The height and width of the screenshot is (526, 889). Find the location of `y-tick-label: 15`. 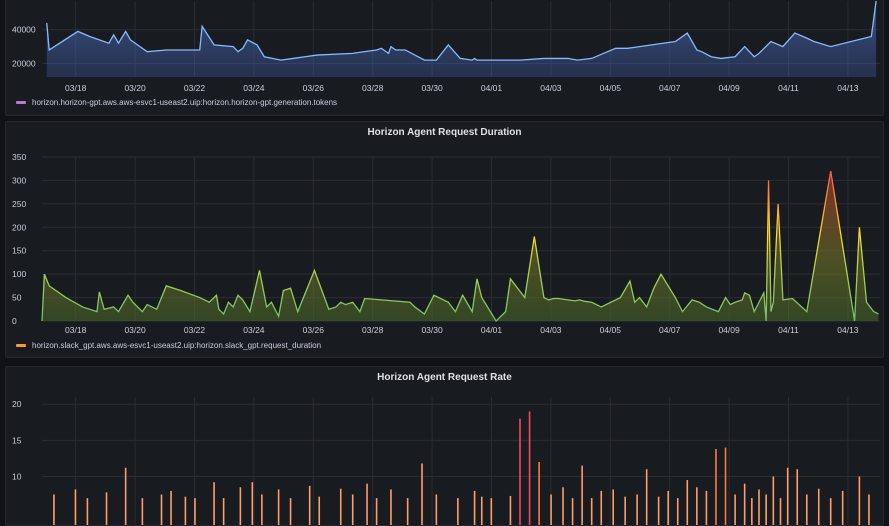

y-tick-label: 15 is located at coordinates (17, 440).